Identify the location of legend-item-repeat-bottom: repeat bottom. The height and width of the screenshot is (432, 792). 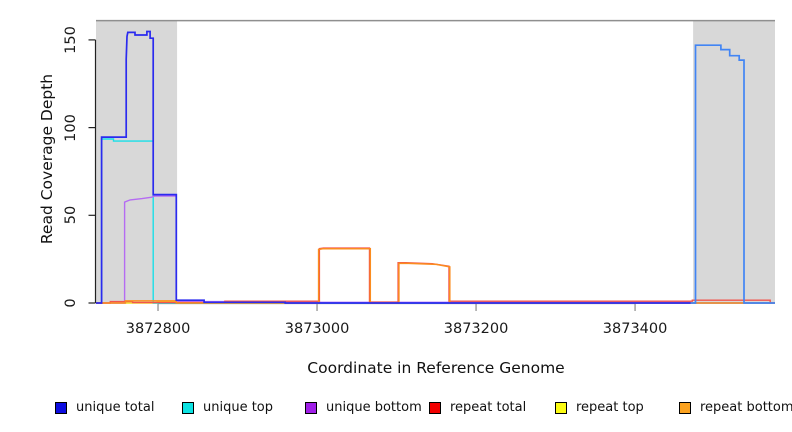
(735, 407).